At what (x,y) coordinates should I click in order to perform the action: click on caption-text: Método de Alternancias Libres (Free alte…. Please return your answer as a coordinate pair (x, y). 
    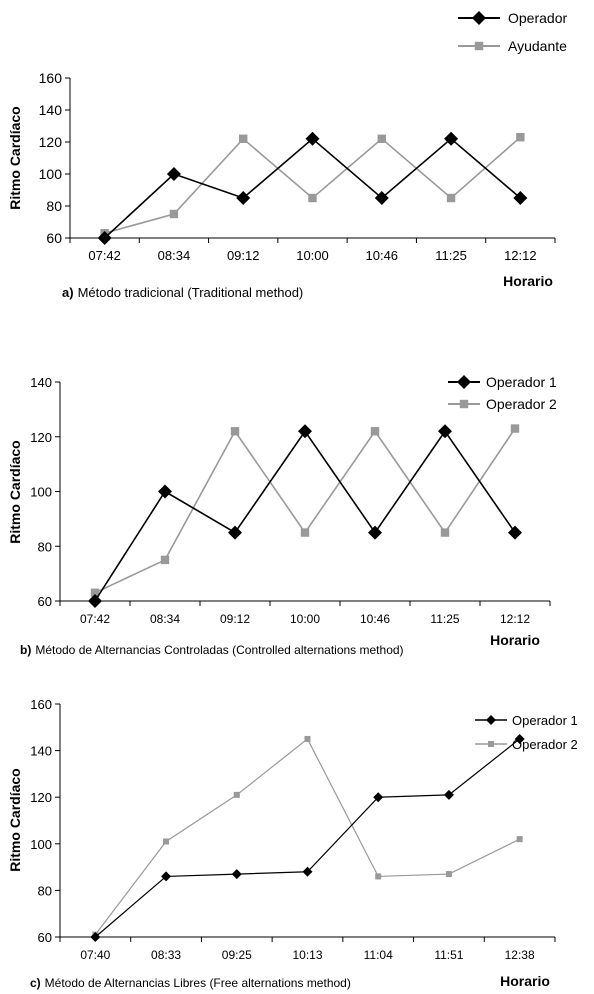
    Looking at the image, I should click on (198, 983).